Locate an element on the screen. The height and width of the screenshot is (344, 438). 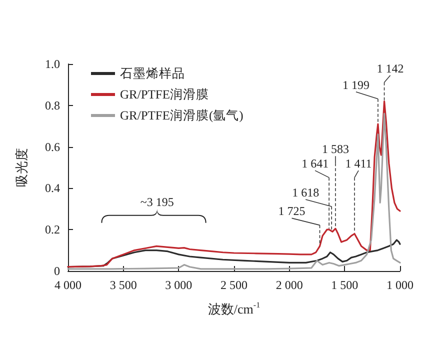
x-tick-label: 2 000 is located at coordinates (289, 285).